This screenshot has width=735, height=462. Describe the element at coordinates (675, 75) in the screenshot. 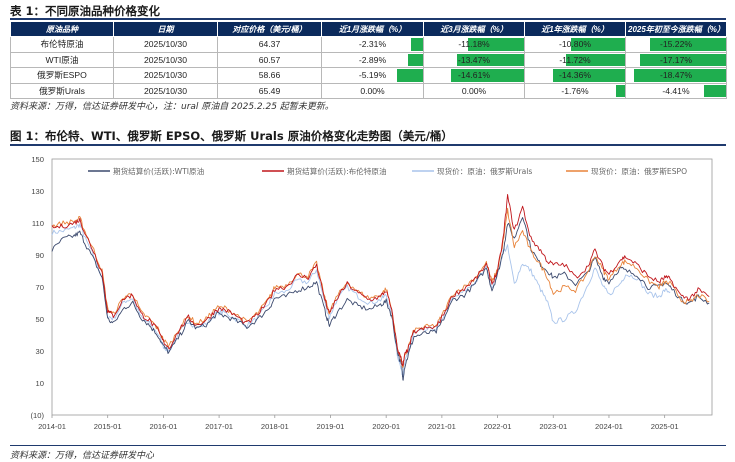

I see `cell-ytd-text: -18.47%` at that location.